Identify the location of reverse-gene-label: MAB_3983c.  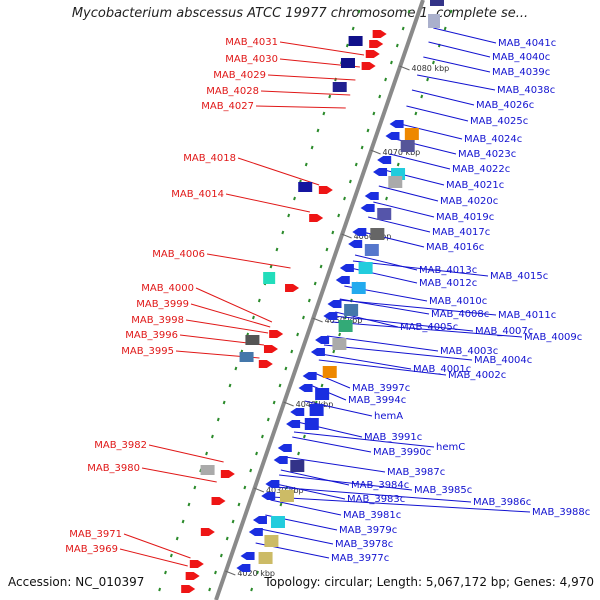
(376, 499).